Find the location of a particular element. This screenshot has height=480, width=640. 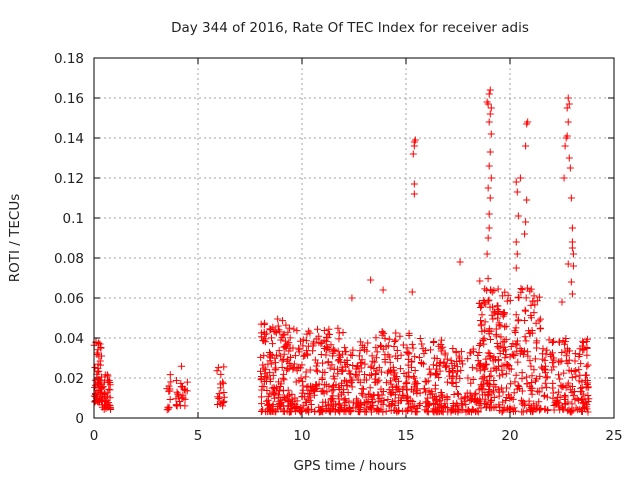

x-tick-label: 15 is located at coordinates (405, 436).